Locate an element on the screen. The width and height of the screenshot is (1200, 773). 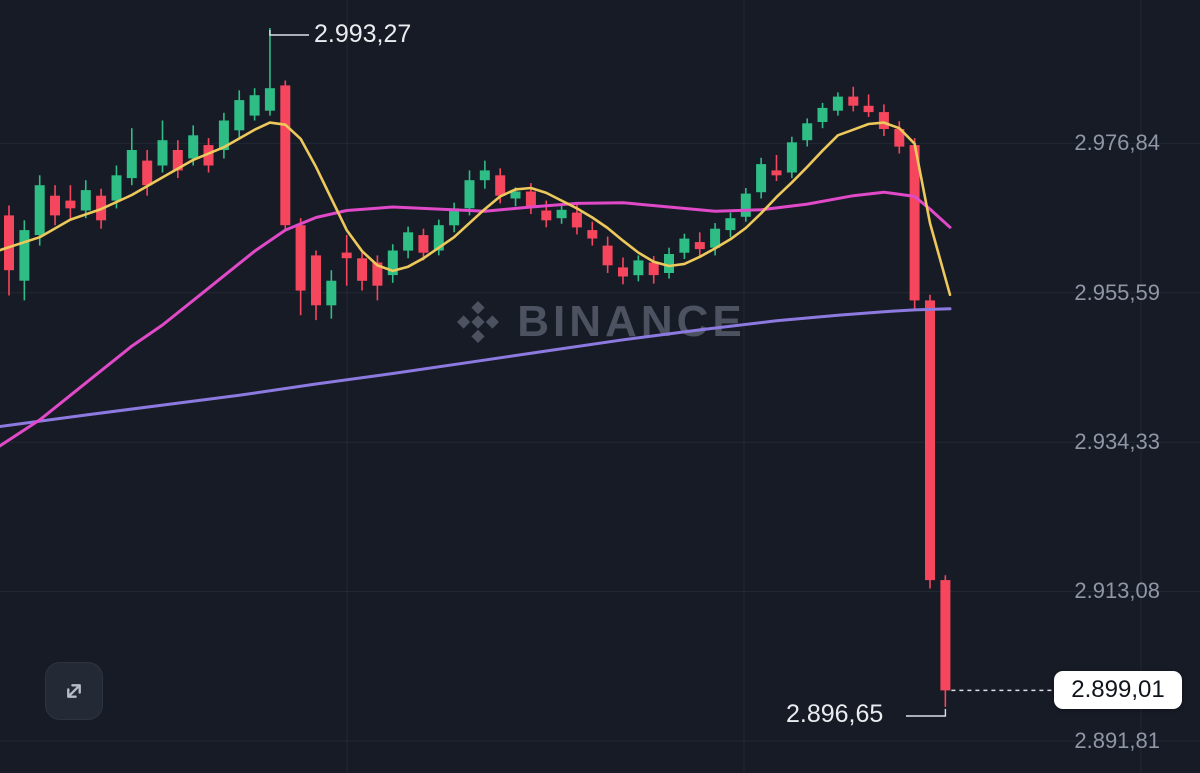
price-axis-label: 2.913,08 is located at coordinates (1117, 590).